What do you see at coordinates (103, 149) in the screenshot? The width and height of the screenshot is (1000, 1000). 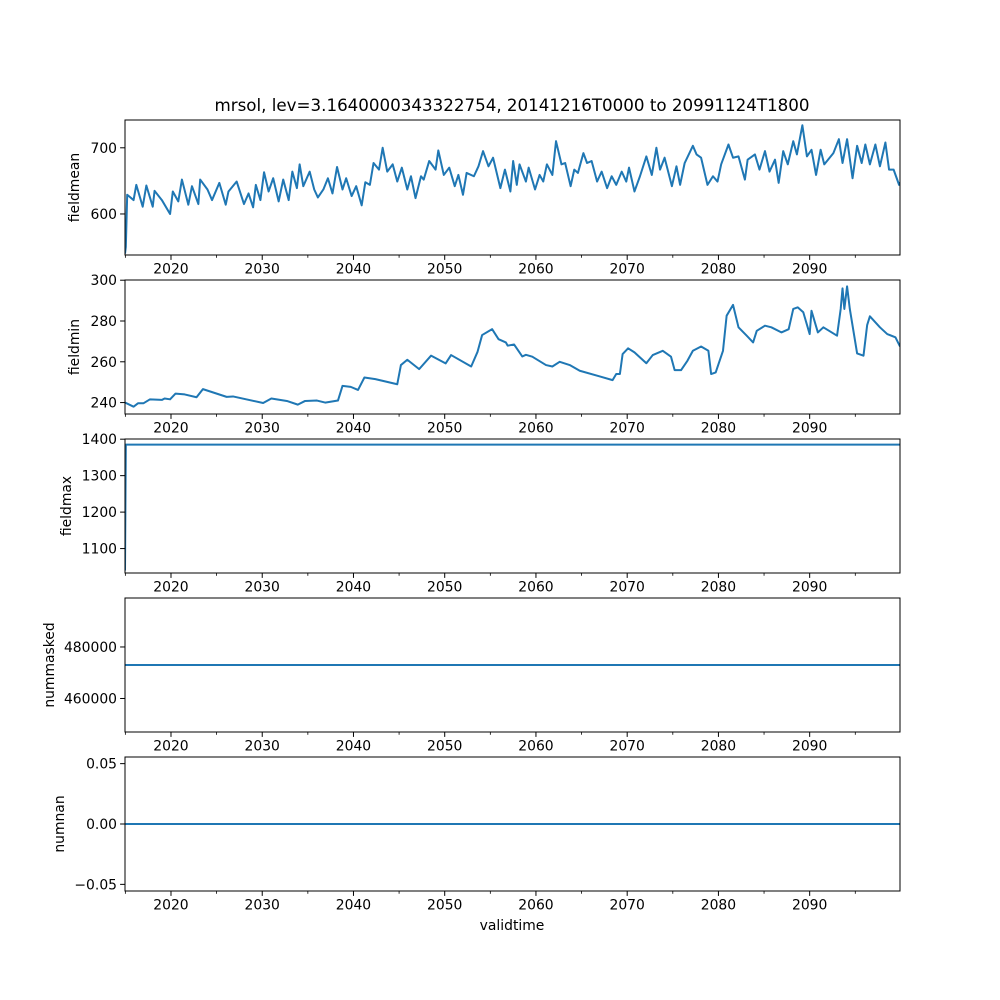 I see `y-tick-label: 700` at bounding box center [103, 149].